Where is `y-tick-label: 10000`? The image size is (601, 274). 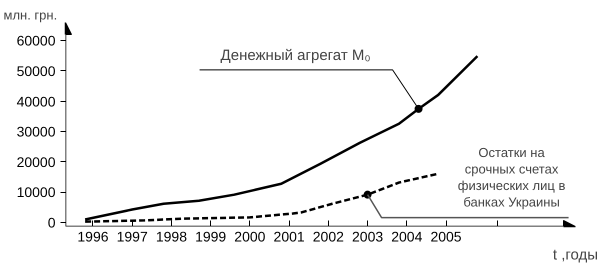
y-tick-label: 10000 is located at coordinates (36, 192).